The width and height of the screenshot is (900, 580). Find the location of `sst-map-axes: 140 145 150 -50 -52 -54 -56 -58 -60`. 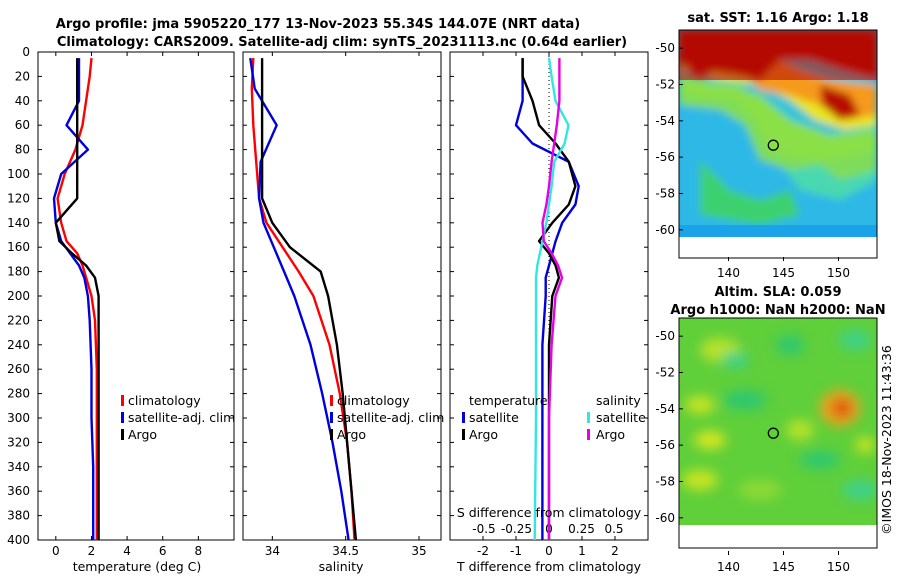

sst-map-axes: 140 145 150 -50 -52 -54 -56 -58 -60 is located at coordinates (752, 160).